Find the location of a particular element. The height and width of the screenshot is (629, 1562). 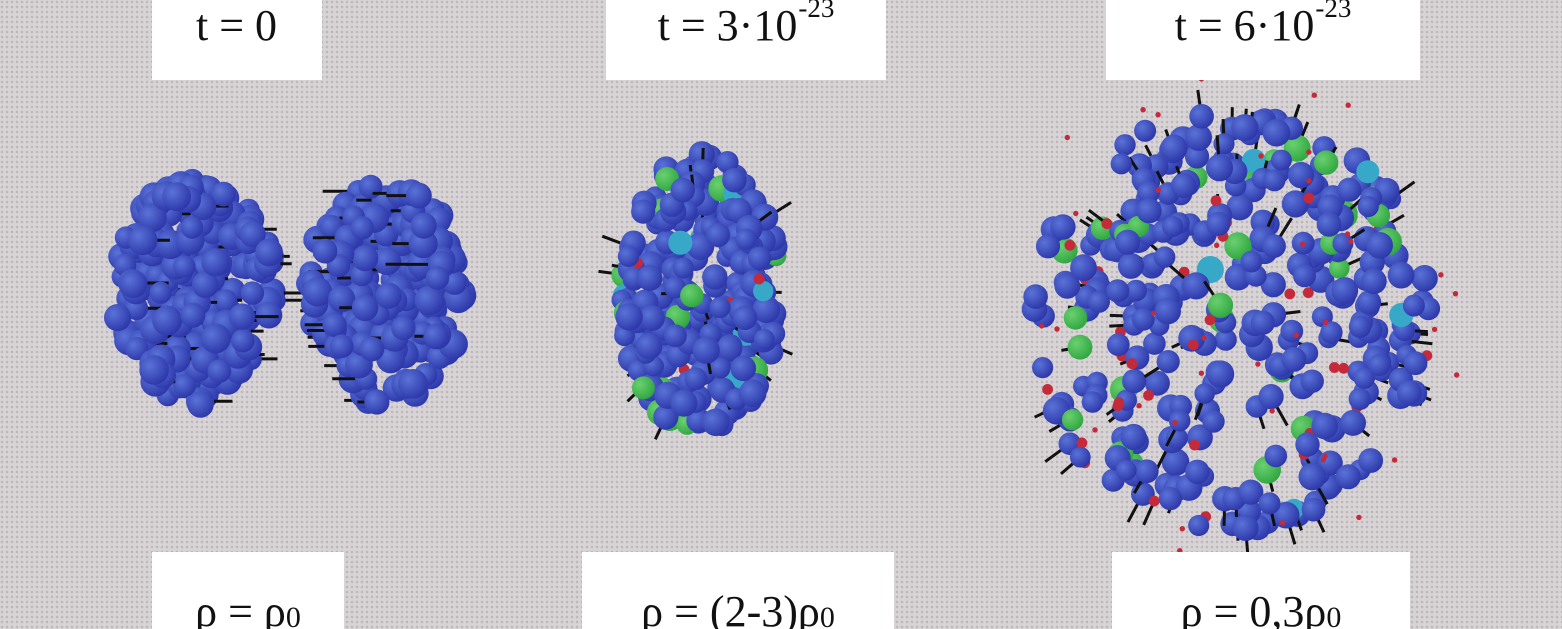

time-label-expansion: t = 6·10 -23 is located at coordinates (1263, 40).